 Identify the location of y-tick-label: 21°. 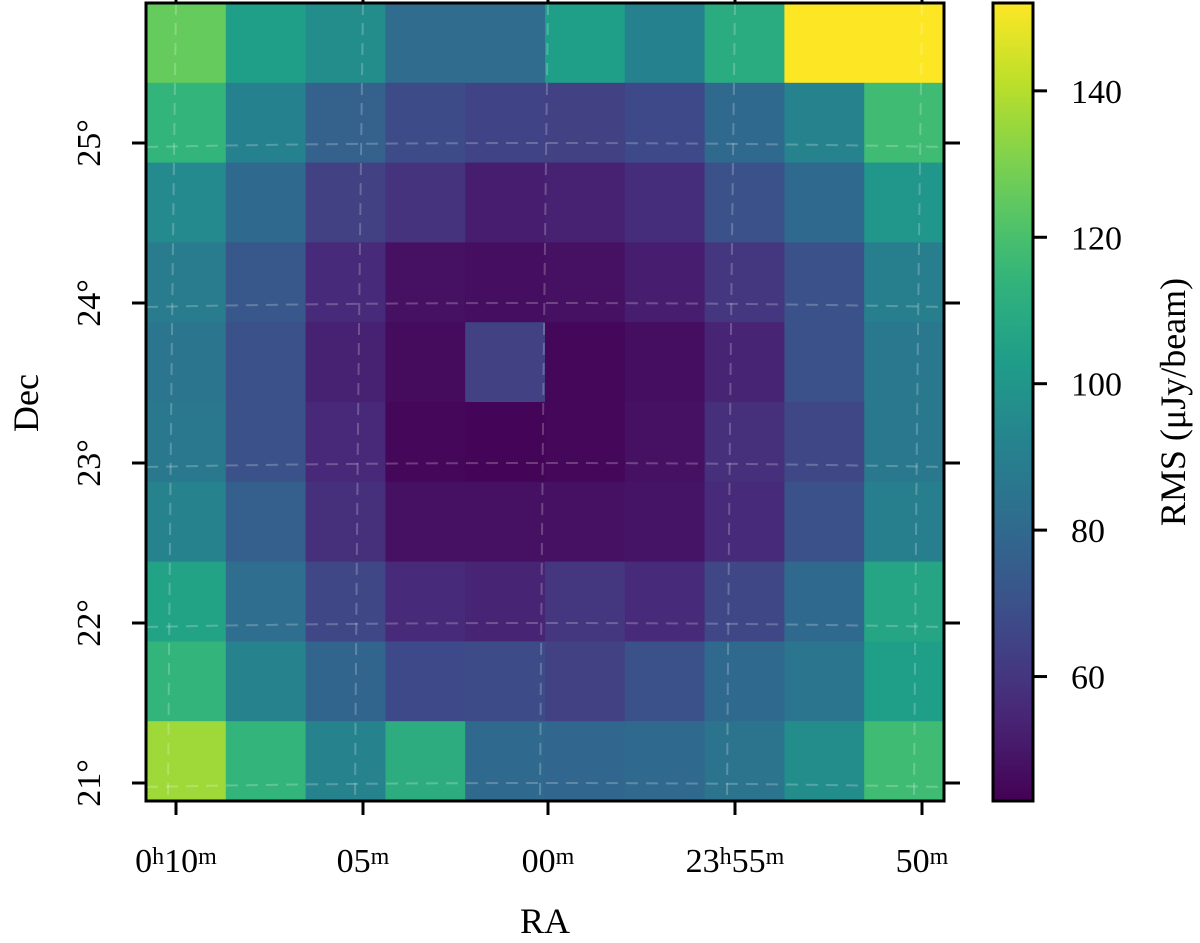
(89, 783).